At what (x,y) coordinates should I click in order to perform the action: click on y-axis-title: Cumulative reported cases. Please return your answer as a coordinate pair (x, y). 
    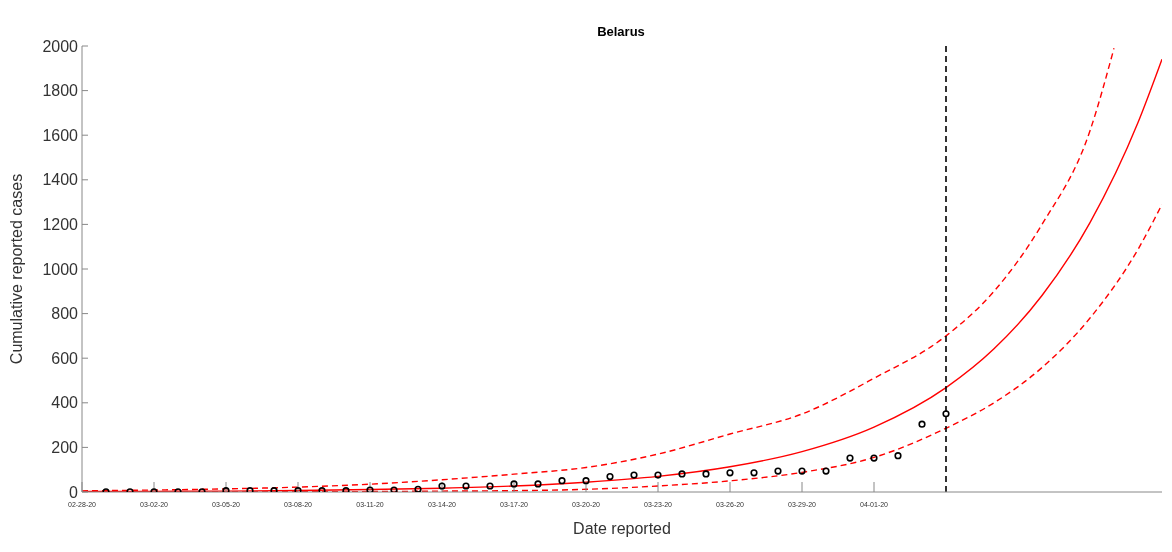
    Looking at the image, I should click on (16, 269).